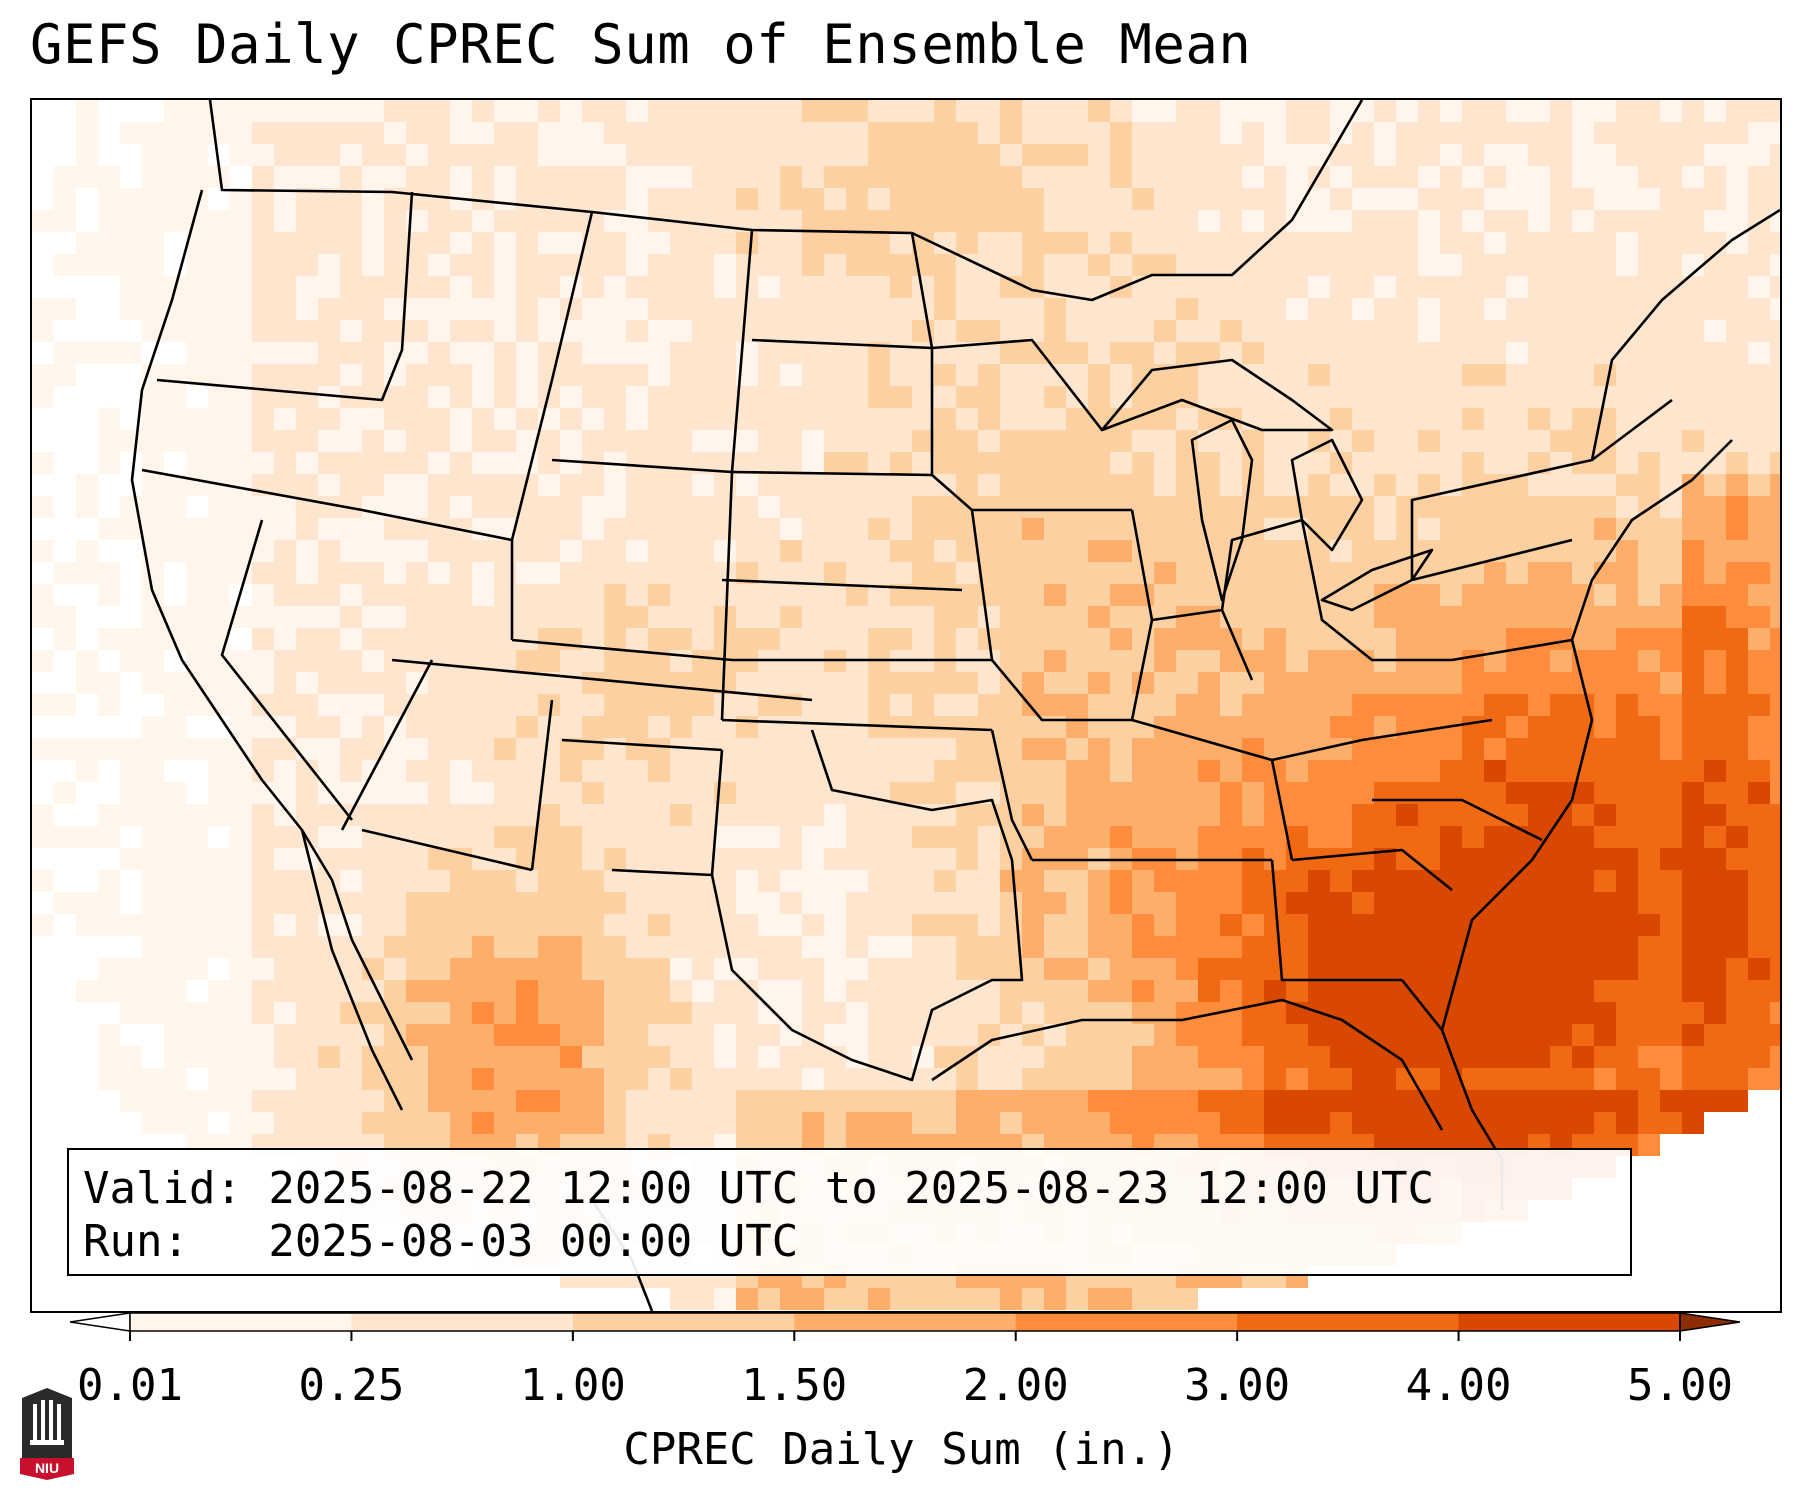  Describe the element at coordinates (1348, 1322) in the screenshot. I see `colorbar-segment` at that location.